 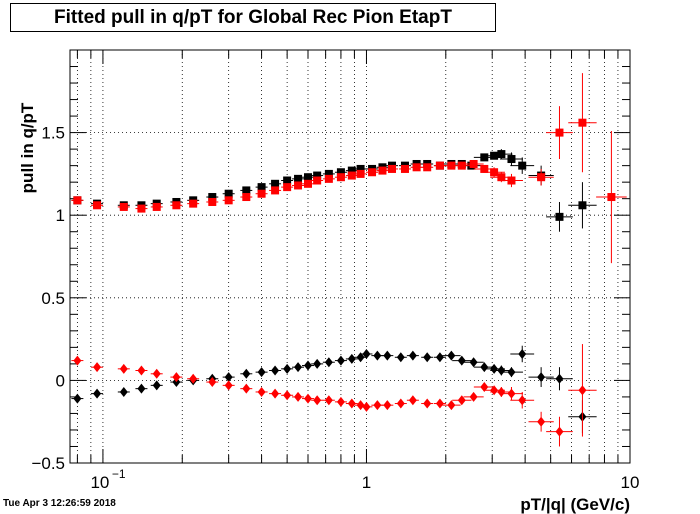 I want to click on y-tick-label: 1, so click(x=60, y=215).